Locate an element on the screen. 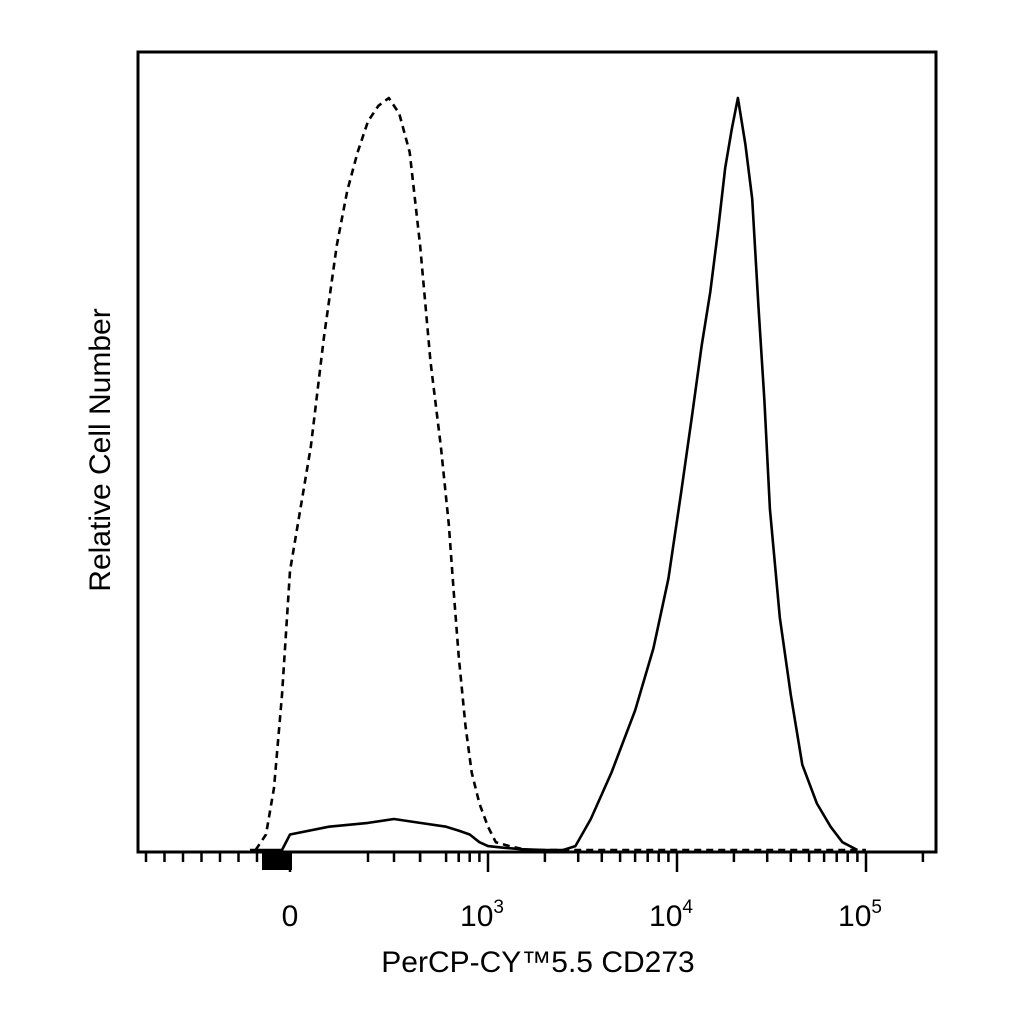 The height and width of the screenshot is (1024, 1024). x-axis-ticks is located at coordinates (534, 862).